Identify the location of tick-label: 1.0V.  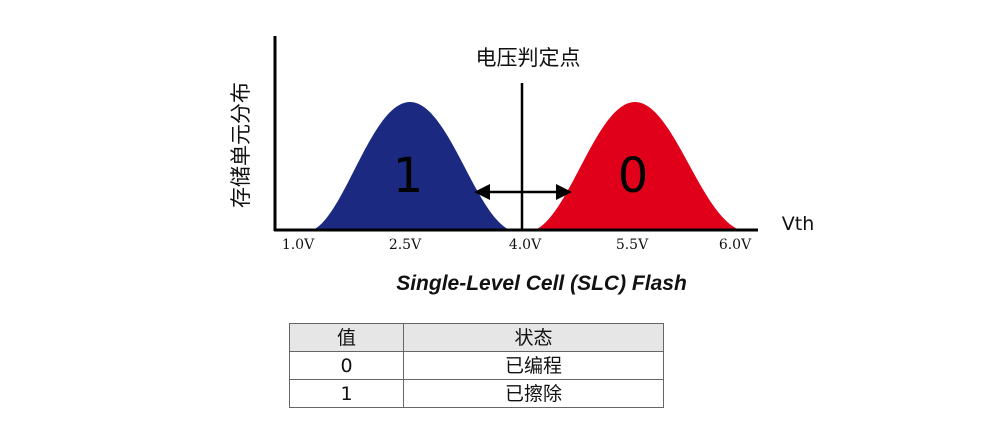
(298, 245).